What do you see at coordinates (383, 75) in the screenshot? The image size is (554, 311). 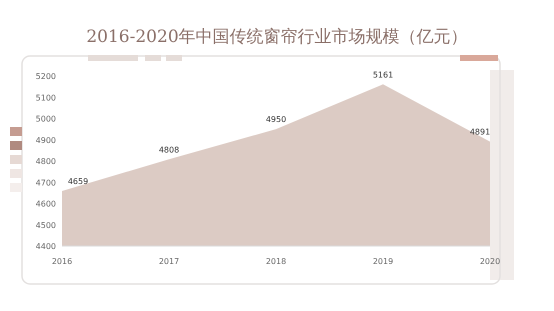 I see `data-label: 5161` at bounding box center [383, 75].